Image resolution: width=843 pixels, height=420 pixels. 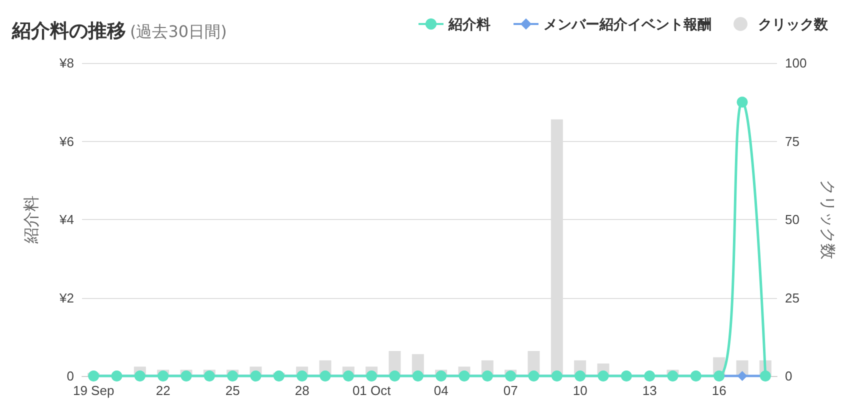 I want to click on y-tick-label: ¥4, so click(x=66, y=219).